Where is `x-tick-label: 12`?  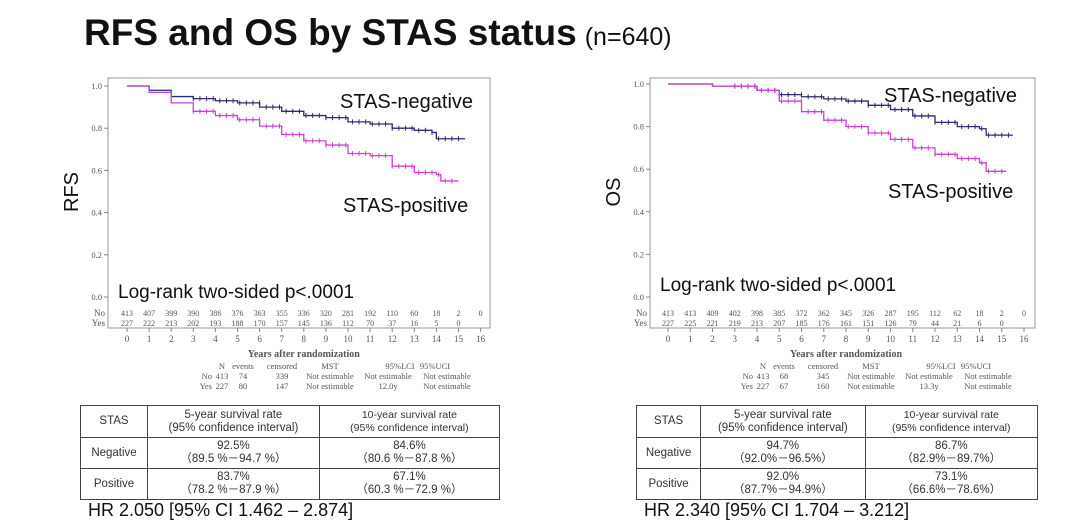 x-tick-label: 12 is located at coordinates (392, 339).